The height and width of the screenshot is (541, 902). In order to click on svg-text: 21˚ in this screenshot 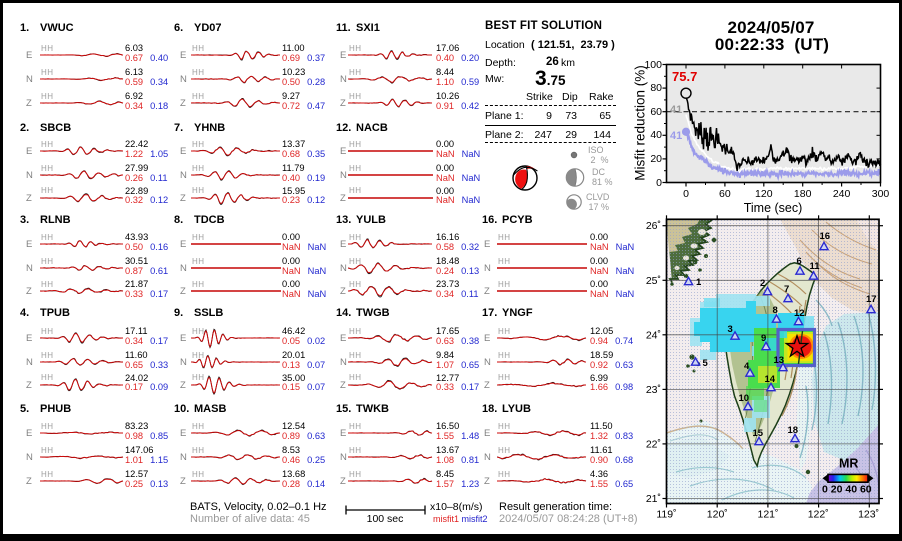, I will do `click(653, 499)`.